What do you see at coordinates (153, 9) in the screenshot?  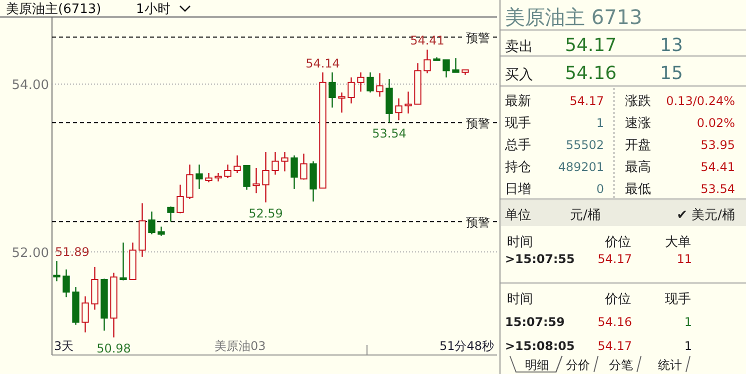 I see `chart-subtitle: 1小时` at bounding box center [153, 9].